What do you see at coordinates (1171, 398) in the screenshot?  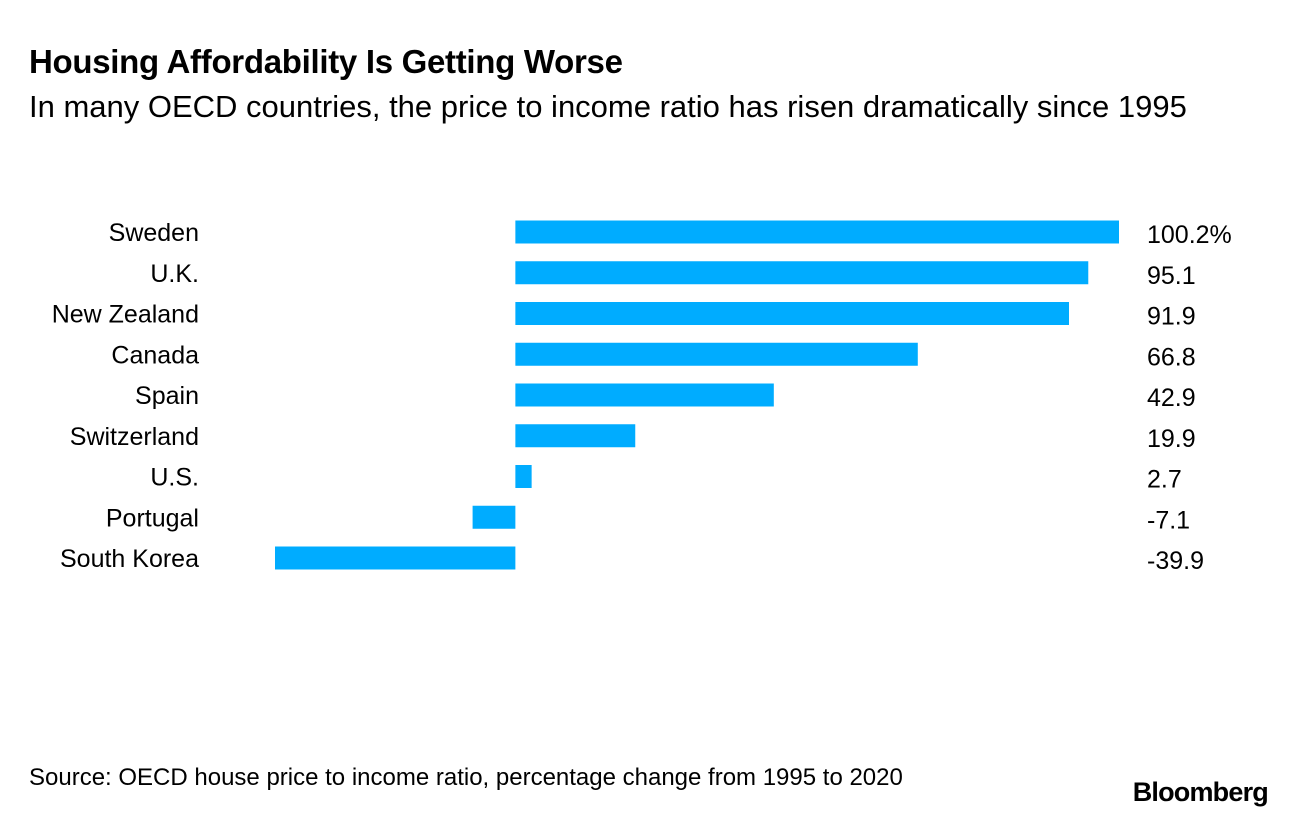 I see `value-label: 42.9` at bounding box center [1171, 398].